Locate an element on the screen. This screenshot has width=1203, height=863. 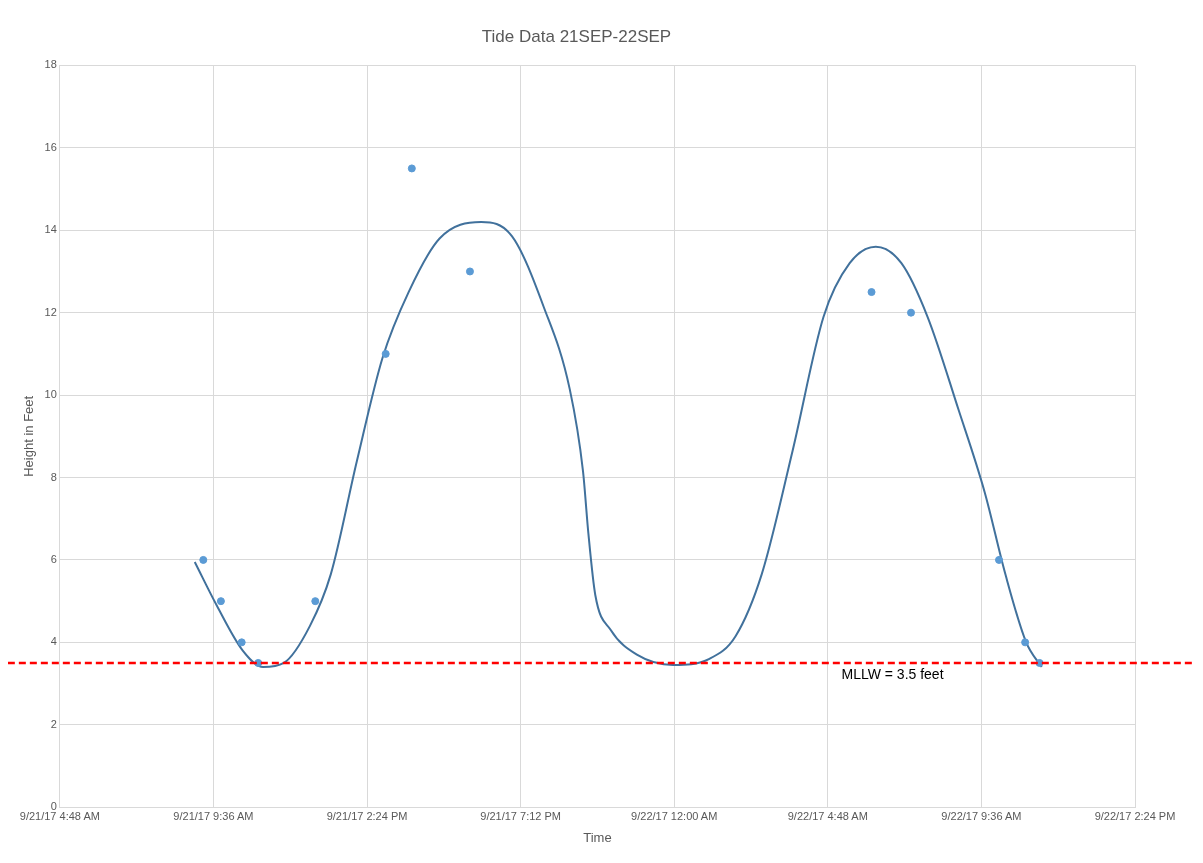
y-tick-label: 2 is located at coordinates (53, 723).